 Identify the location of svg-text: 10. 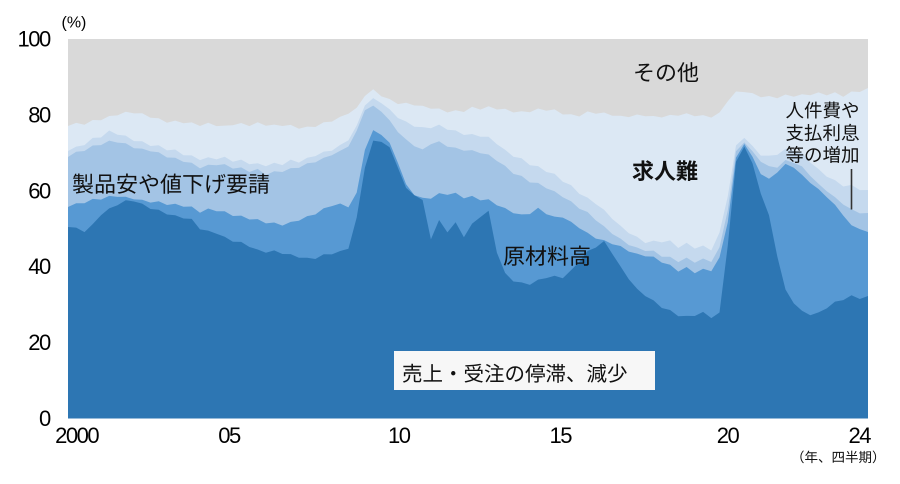
(399, 435).